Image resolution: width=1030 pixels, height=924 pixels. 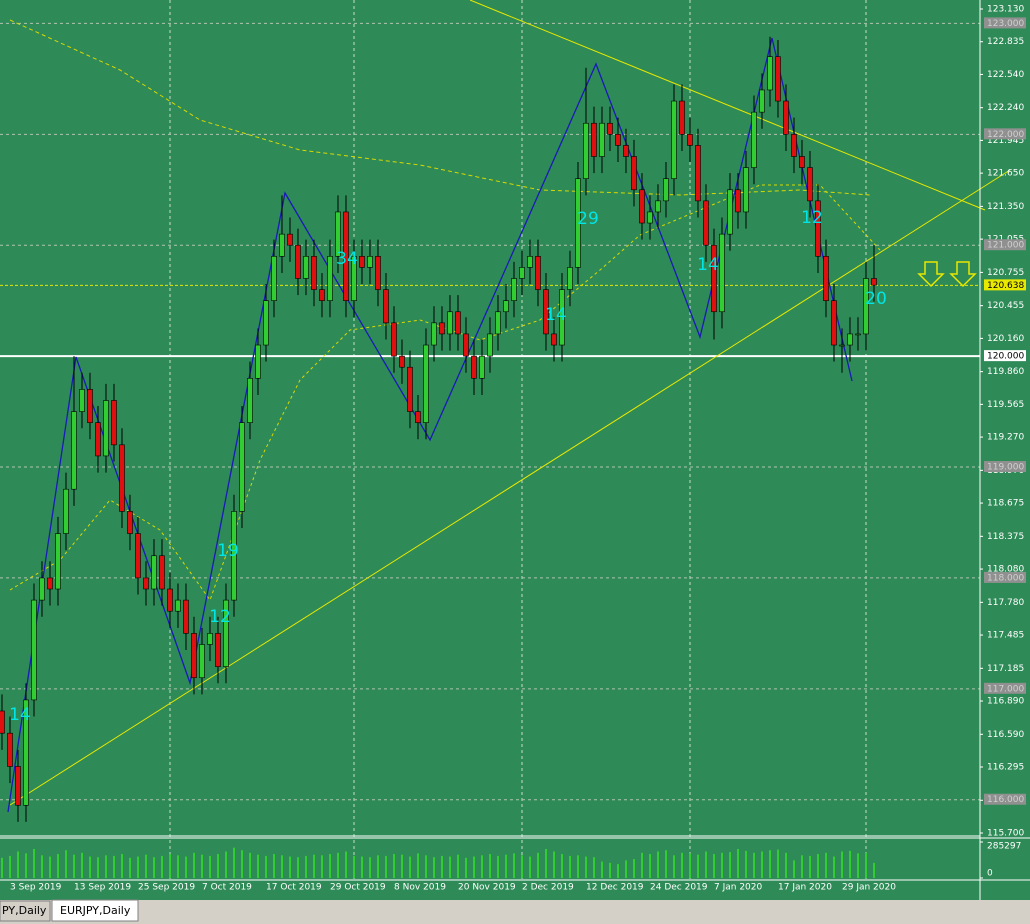 What do you see at coordinates (876, 299) in the screenshot?
I see `annotation: 20` at bounding box center [876, 299].